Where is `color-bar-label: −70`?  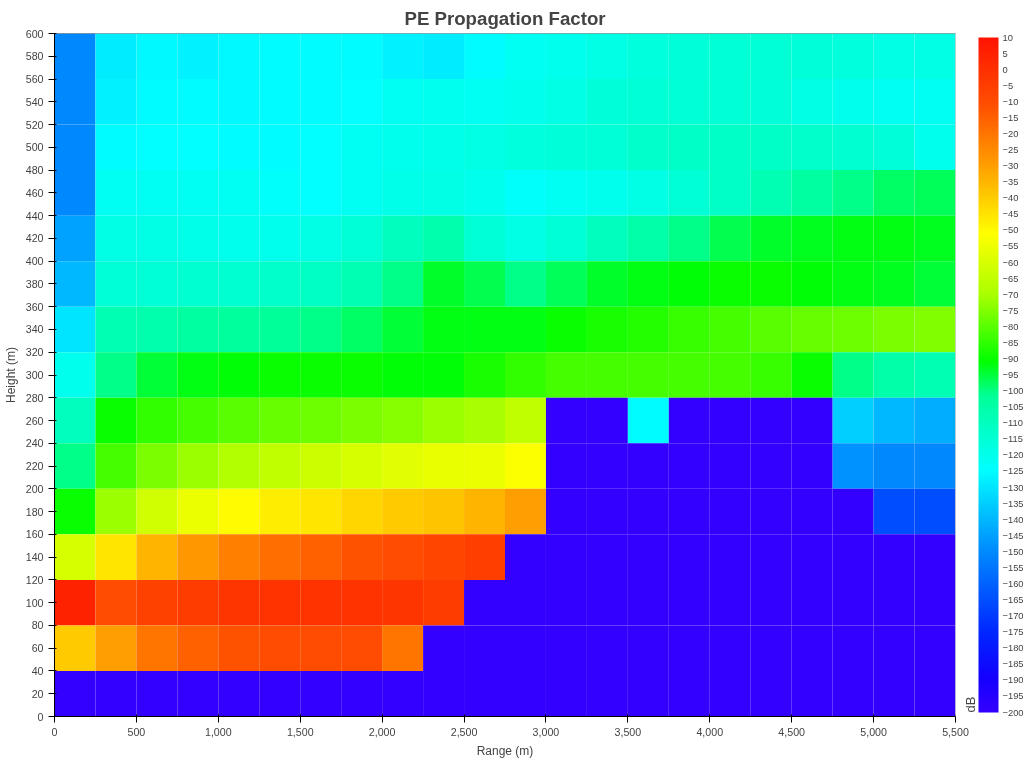
color-bar-label: −70 is located at coordinates (1010, 294).